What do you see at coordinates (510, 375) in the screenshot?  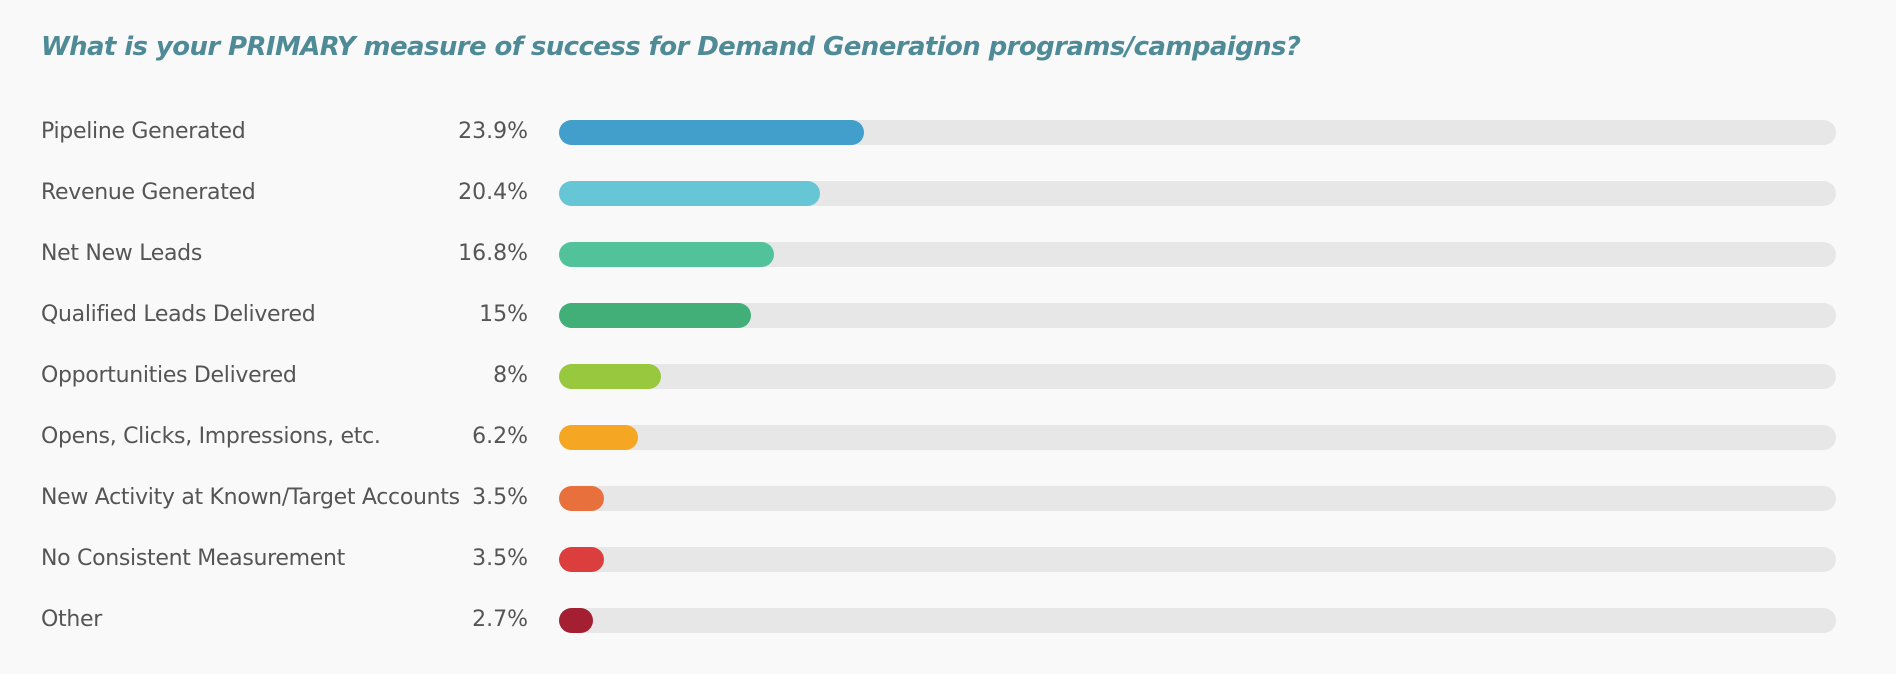 I see `value-label: 8%` at bounding box center [510, 375].